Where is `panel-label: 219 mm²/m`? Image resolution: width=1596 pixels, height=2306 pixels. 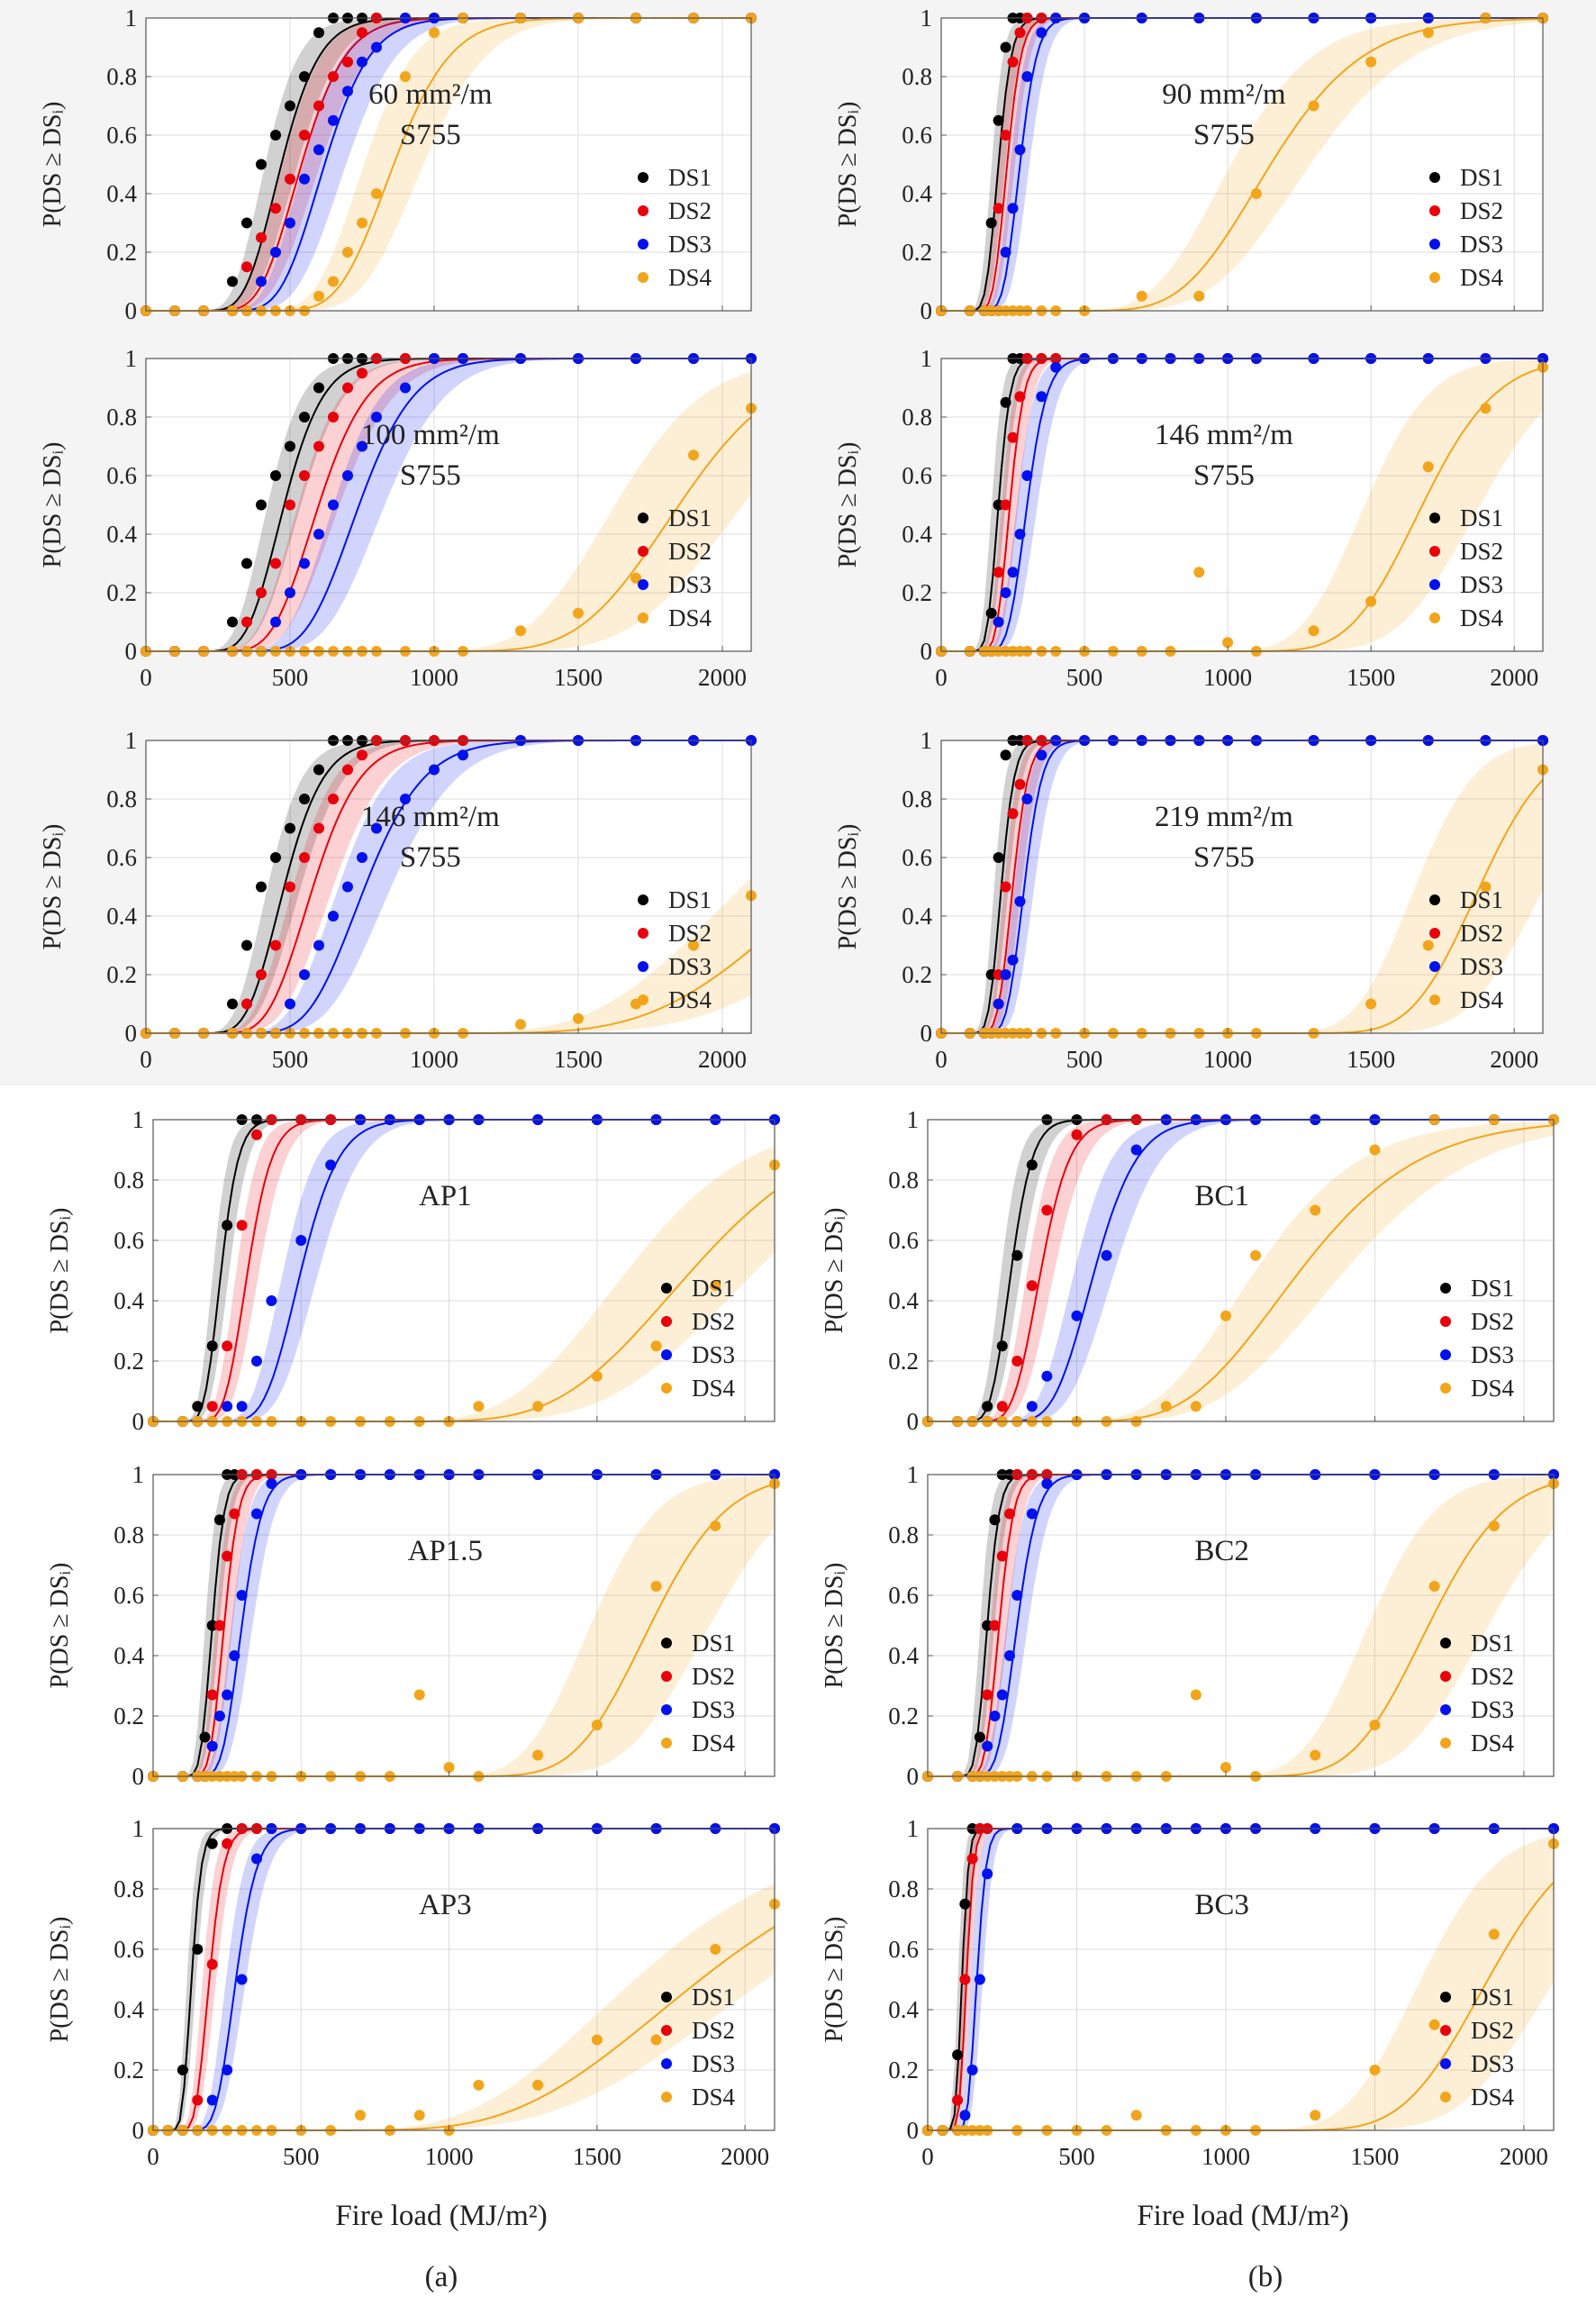
panel-label: 219 mm²/m is located at coordinates (1224, 817).